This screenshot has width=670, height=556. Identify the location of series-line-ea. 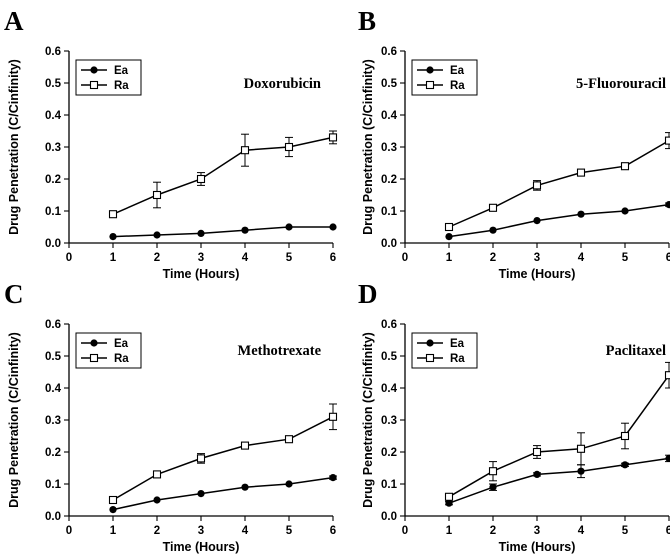
(222, 232).